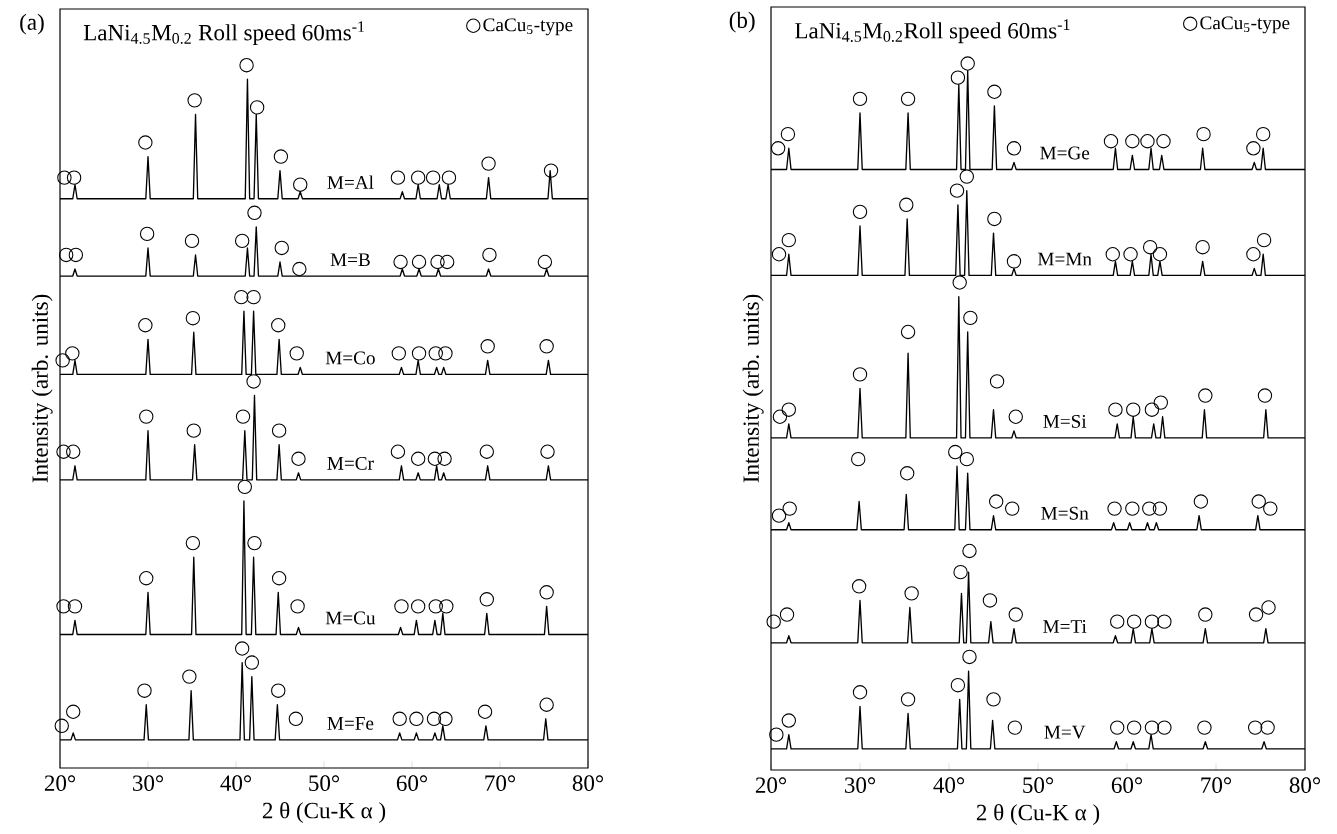  I want to click on series-label: M=Cr, so click(350, 463).